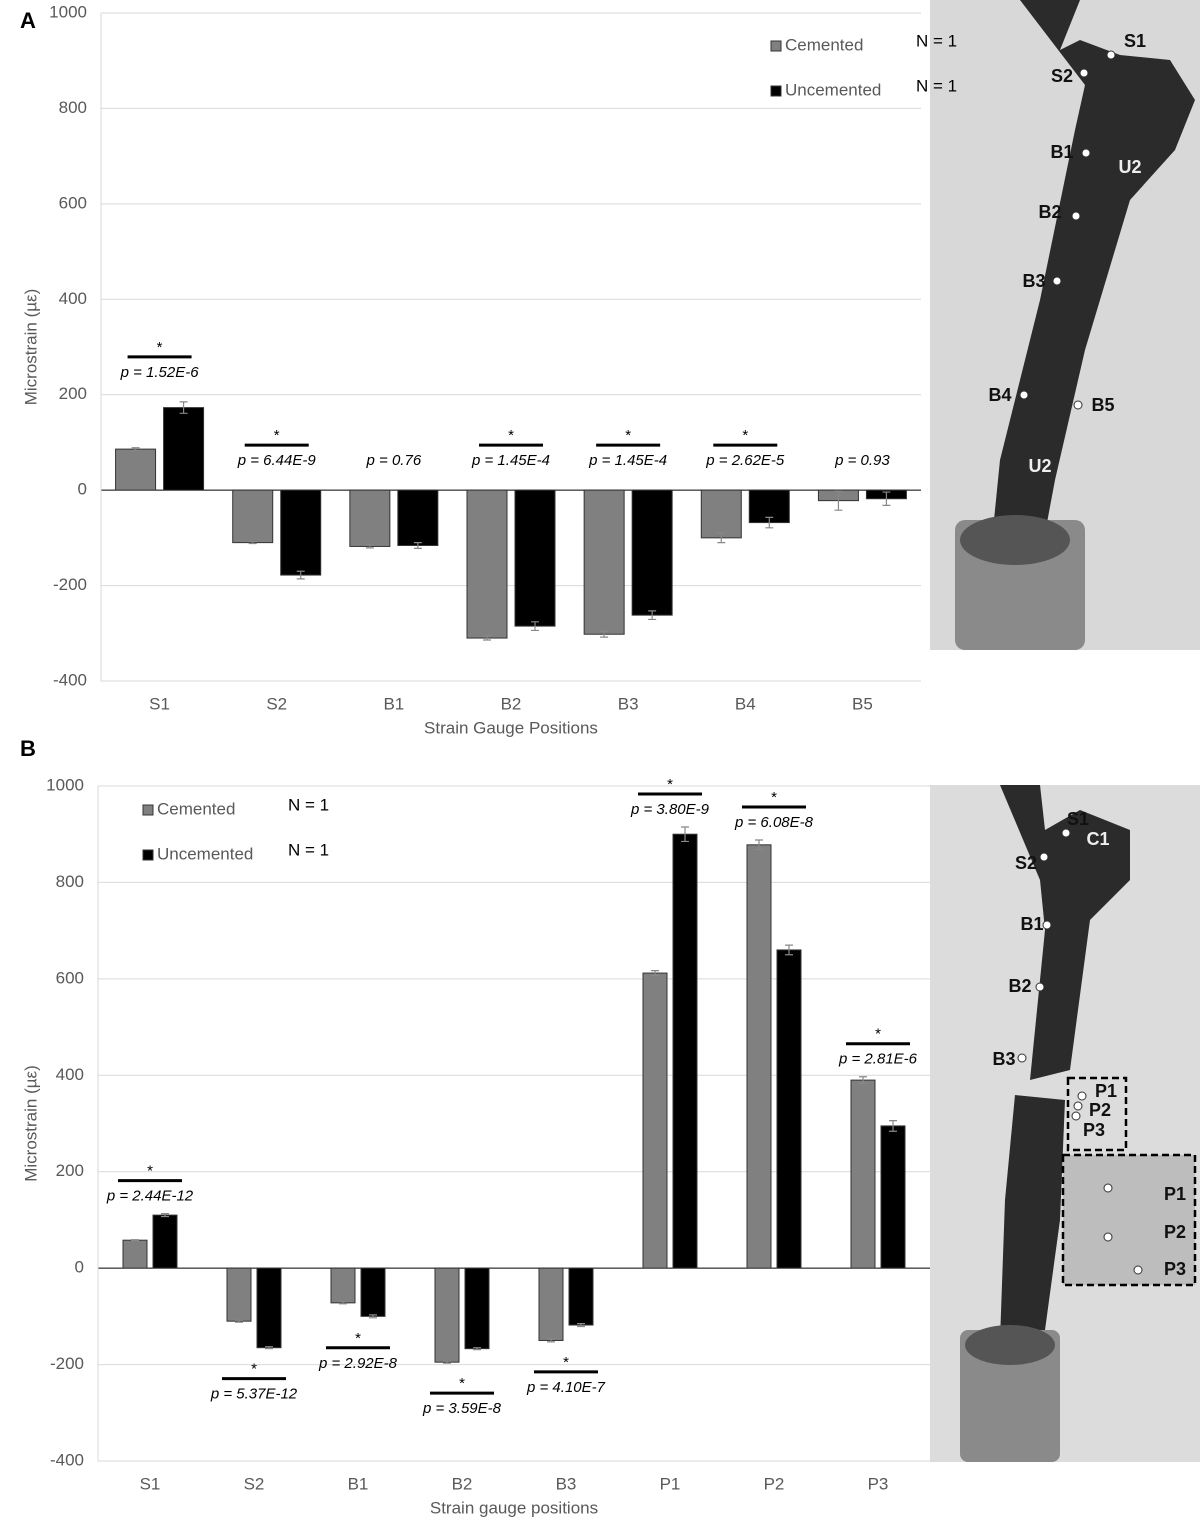 Image resolution: width=1200 pixels, height=1527 pixels. What do you see at coordinates (745, 703) in the screenshot?
I see `x-tick-label: B4` at bounding box center [745, 703].